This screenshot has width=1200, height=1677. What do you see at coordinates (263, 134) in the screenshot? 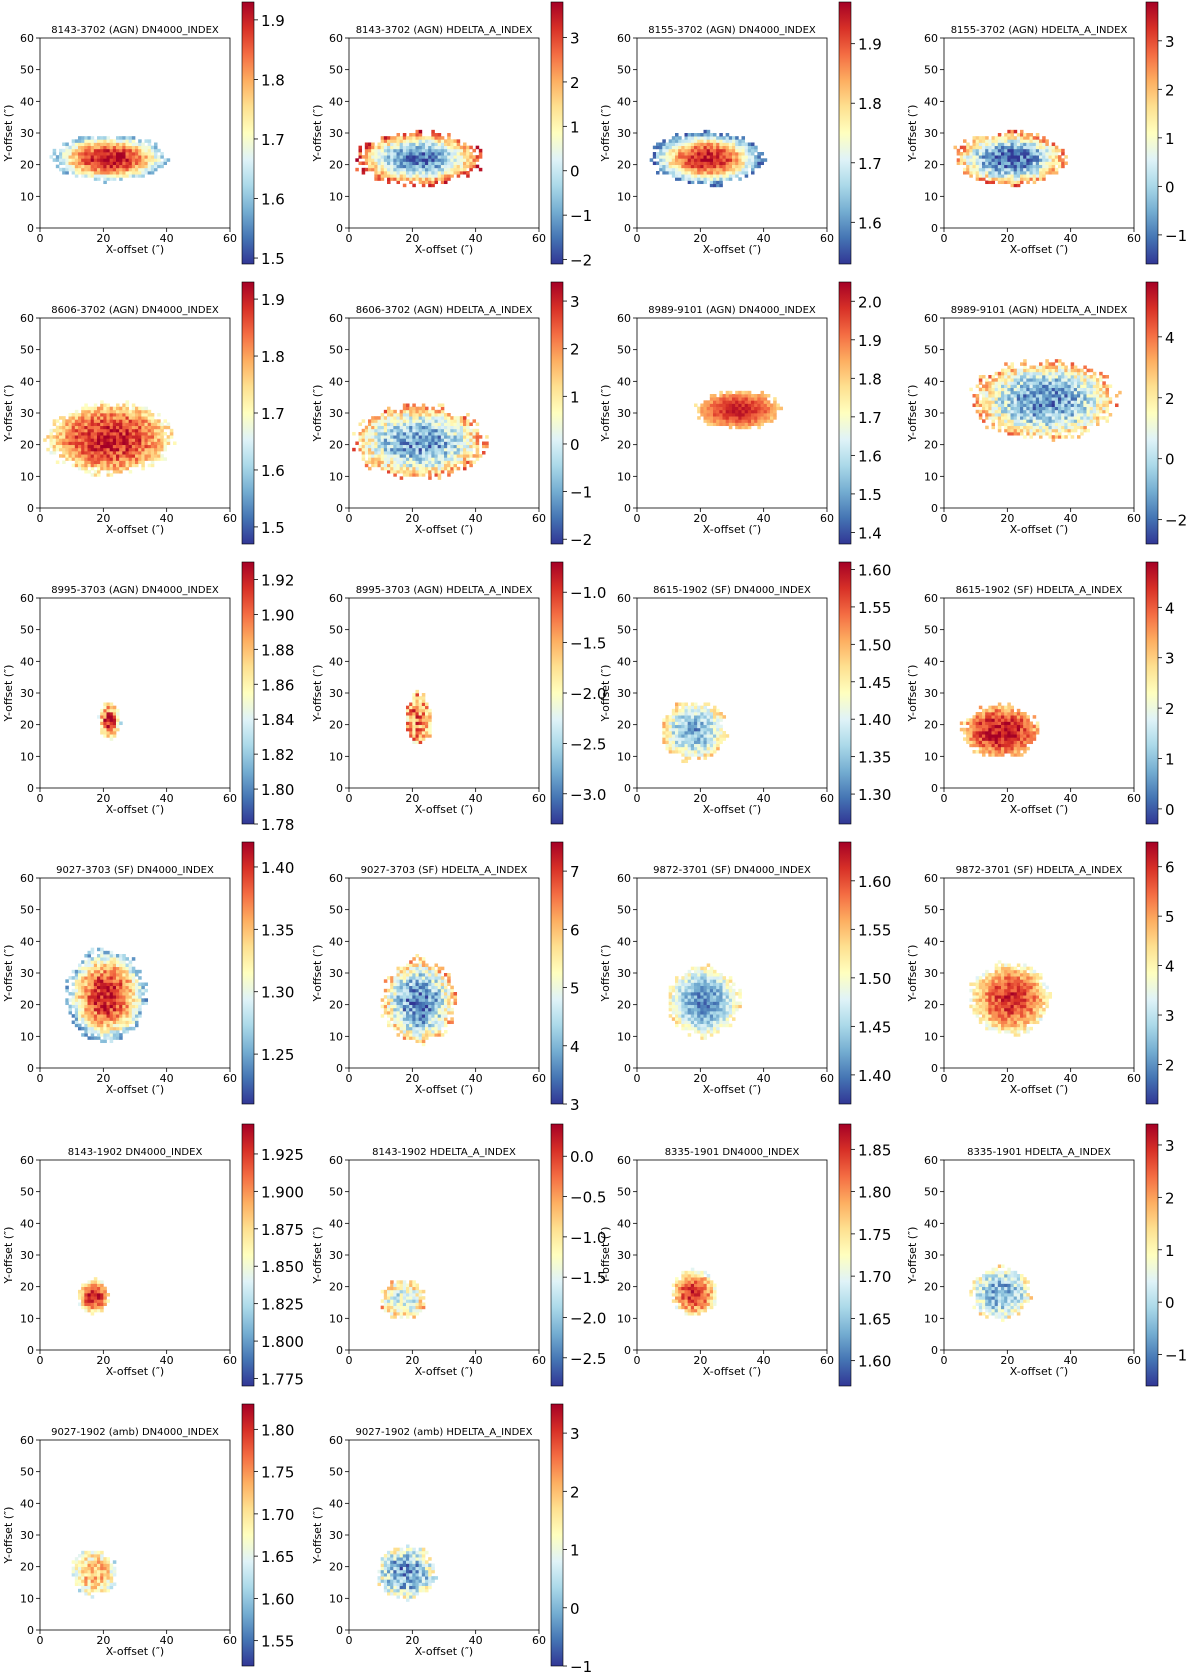
I see `colorbar: 1.51.61.71.81.9` at bounding box center [263, 134].